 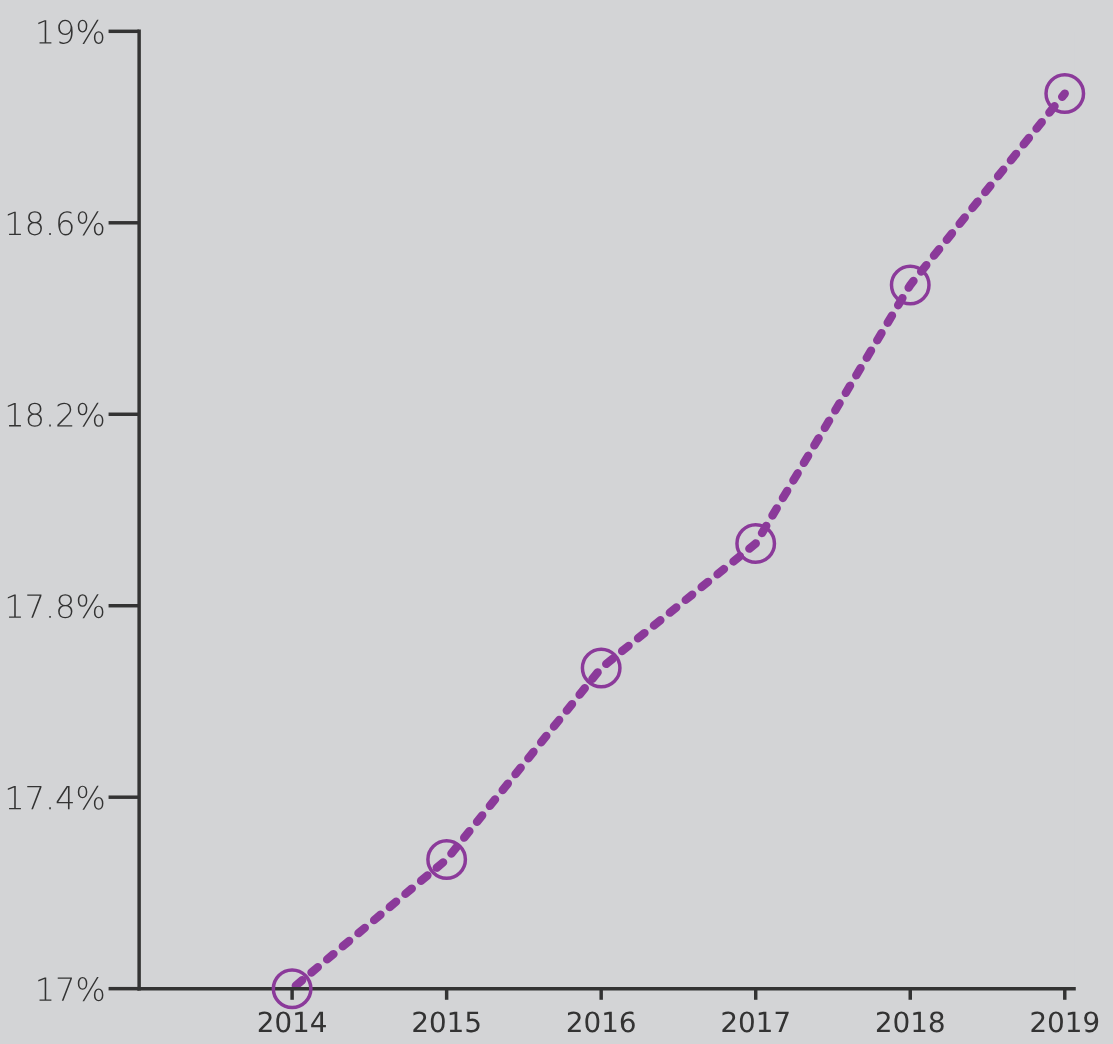 I want to click on y-tick-label: 18.6%, so click(x=55, y=223).